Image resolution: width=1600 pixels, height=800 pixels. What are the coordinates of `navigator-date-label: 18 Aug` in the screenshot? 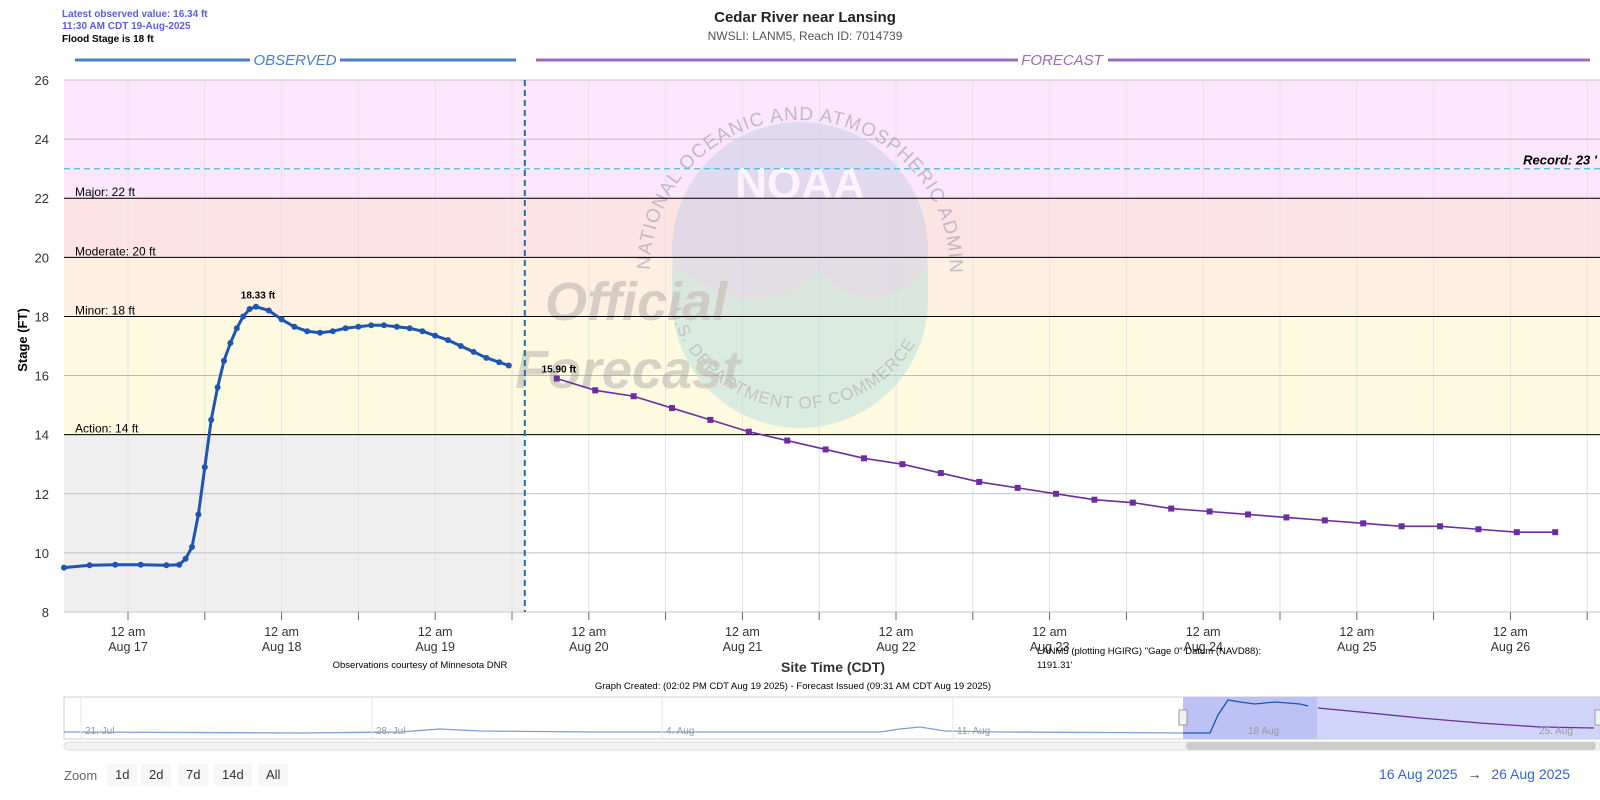 It's located at (1263, 731).